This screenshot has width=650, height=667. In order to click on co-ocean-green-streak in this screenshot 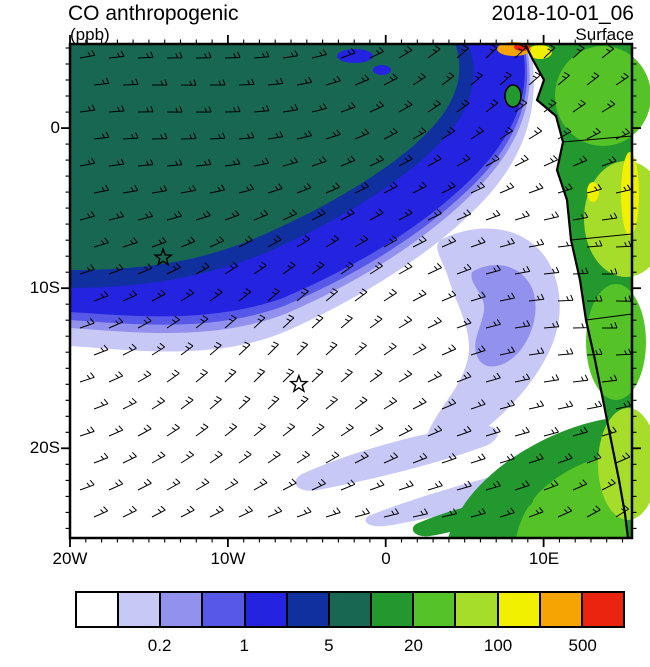, I will do `click(473, 515)`.